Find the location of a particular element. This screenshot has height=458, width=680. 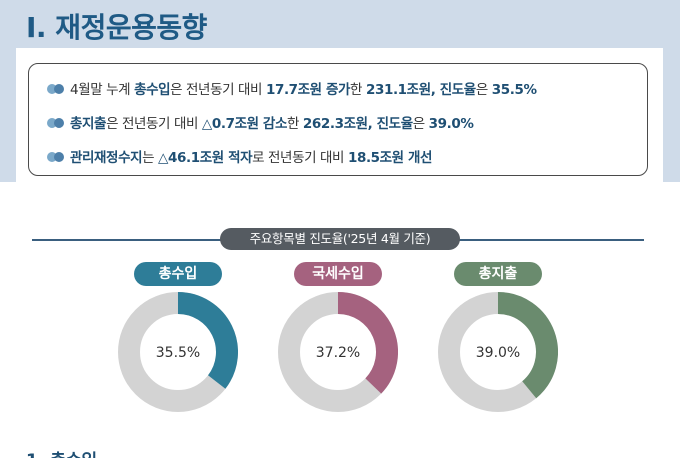

emph: △46.1조원 적자 is located at coordinates (205, 158).